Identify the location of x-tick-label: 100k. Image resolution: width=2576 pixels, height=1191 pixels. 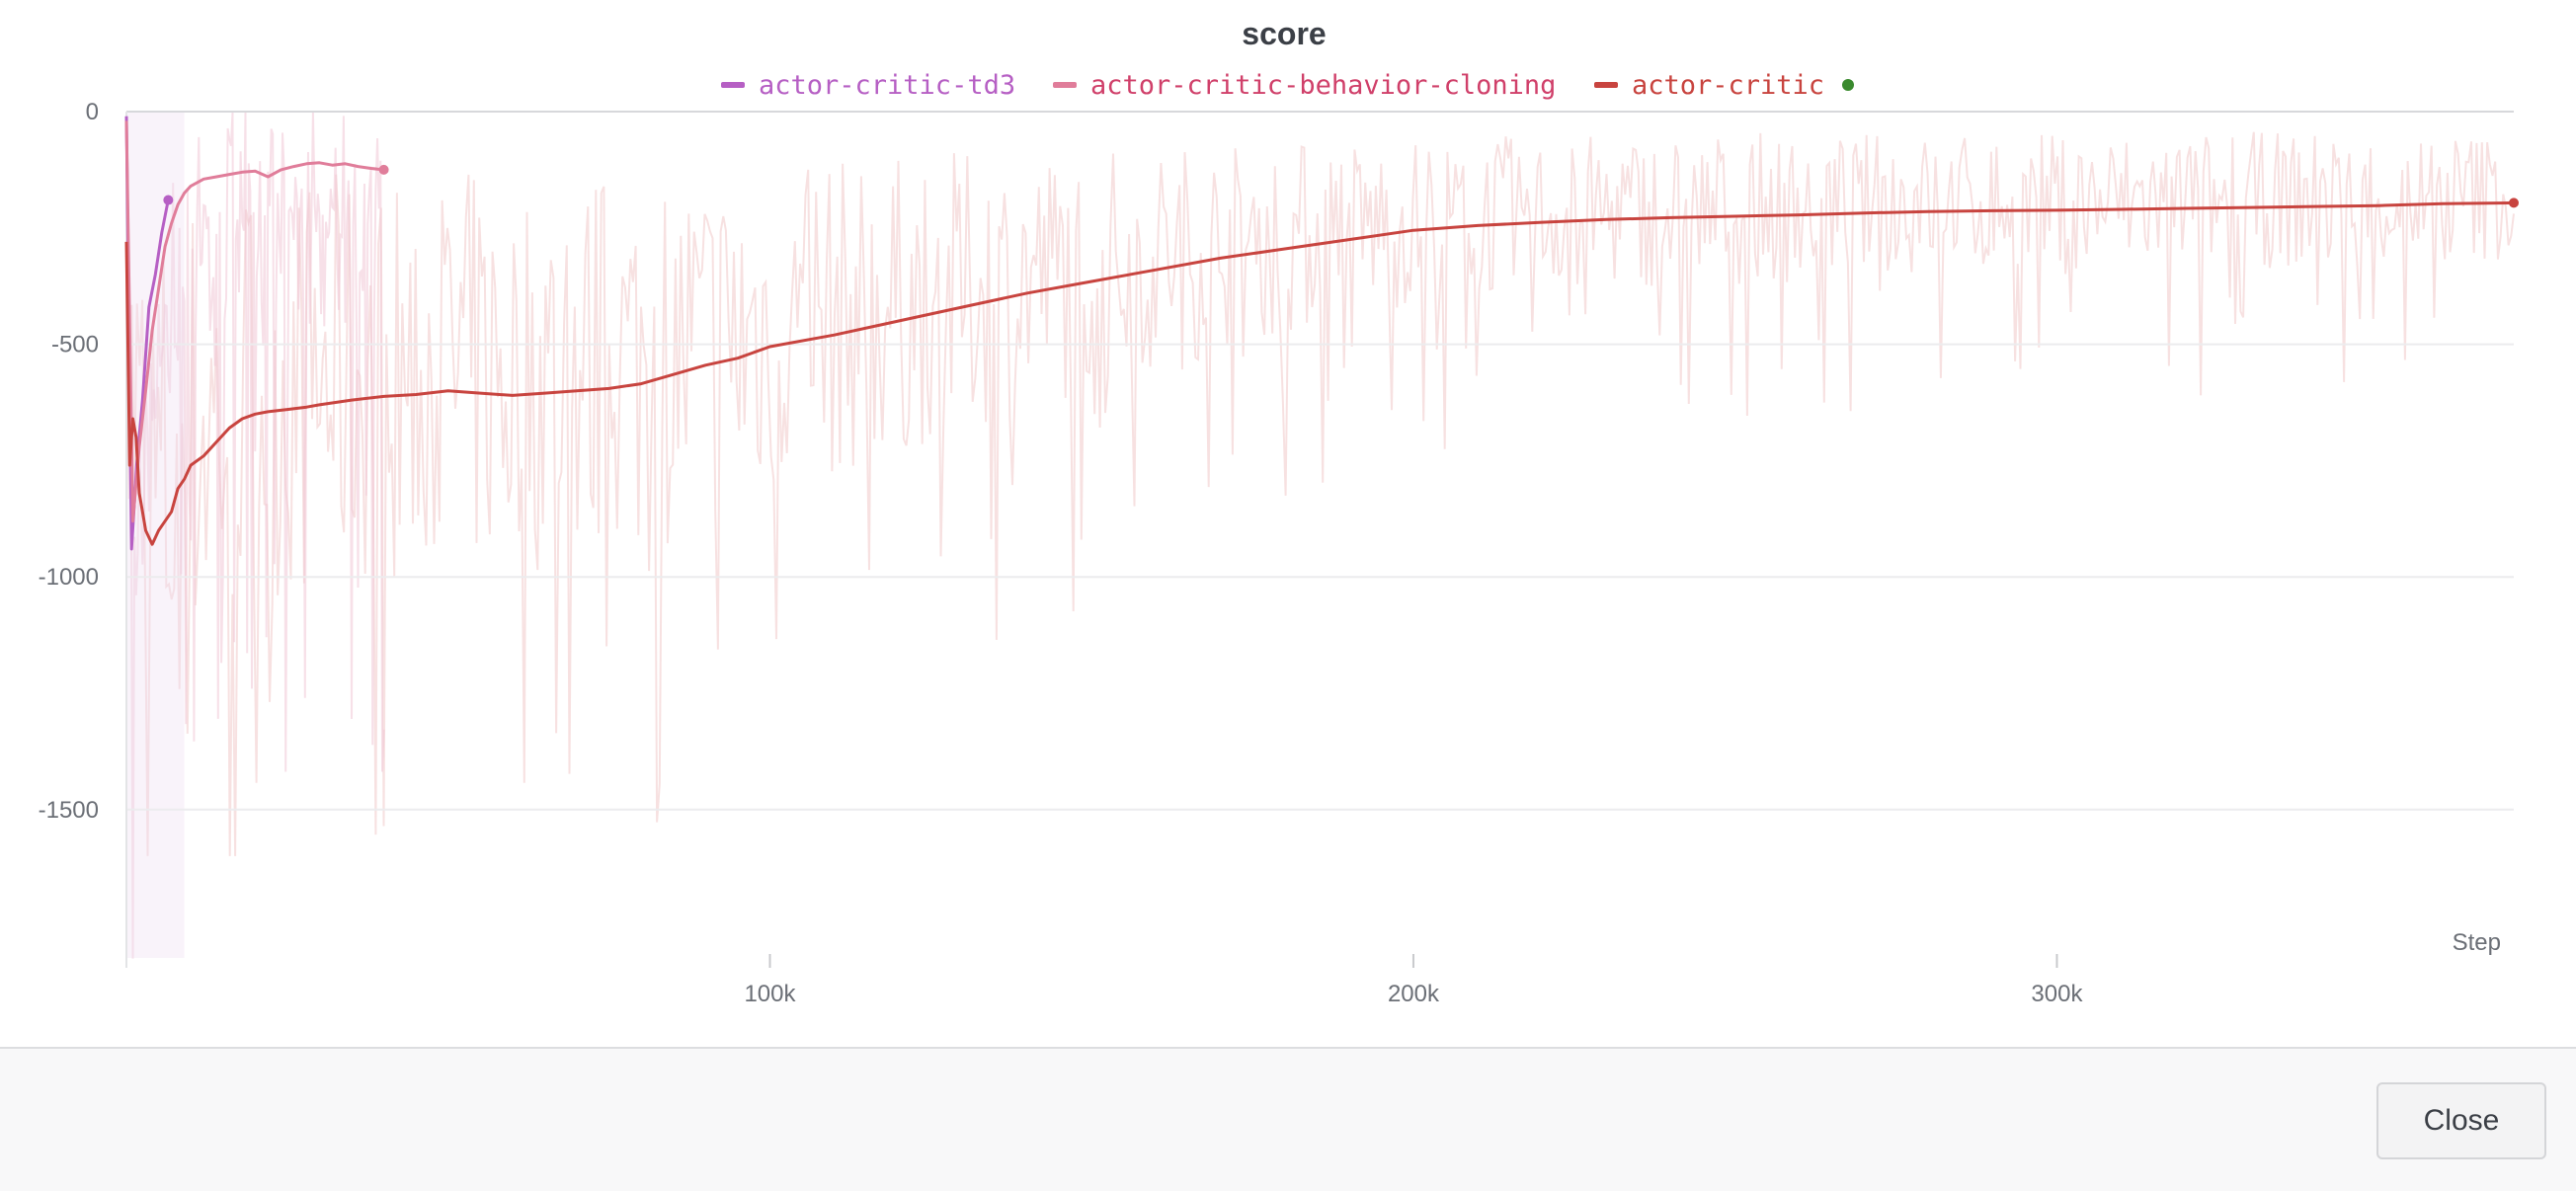
(770, 994).